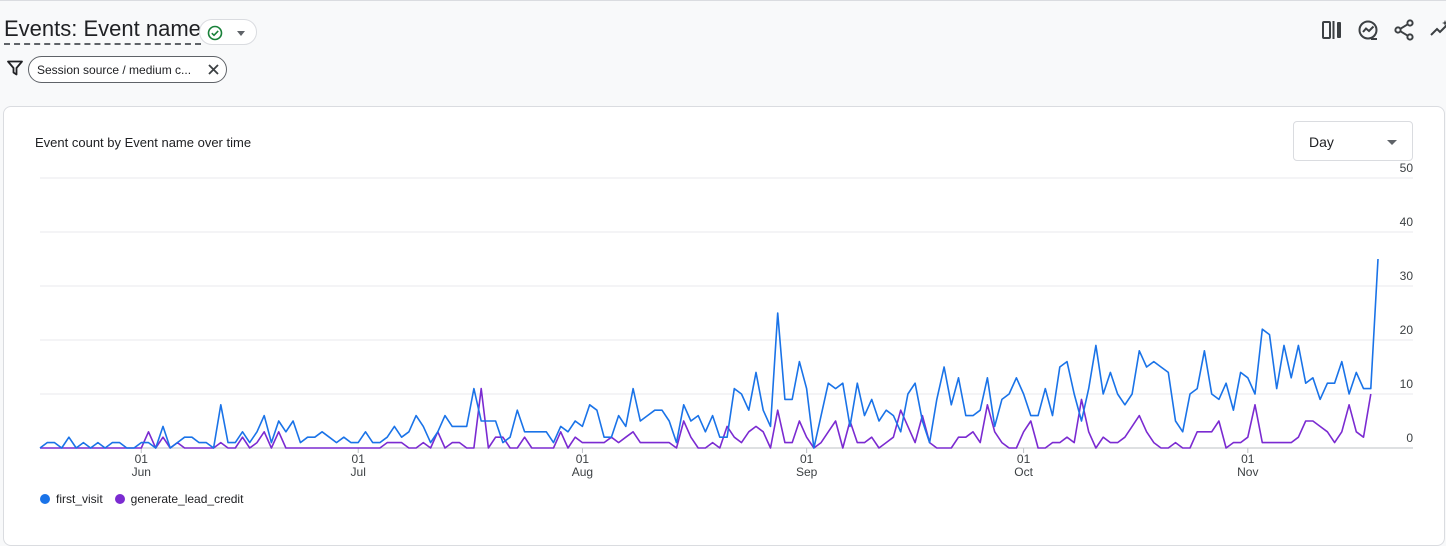 Image resolution: width=1446 pixels, height=546 pixels. I want to click on y-tick-label: 40, so click(1407, 222).